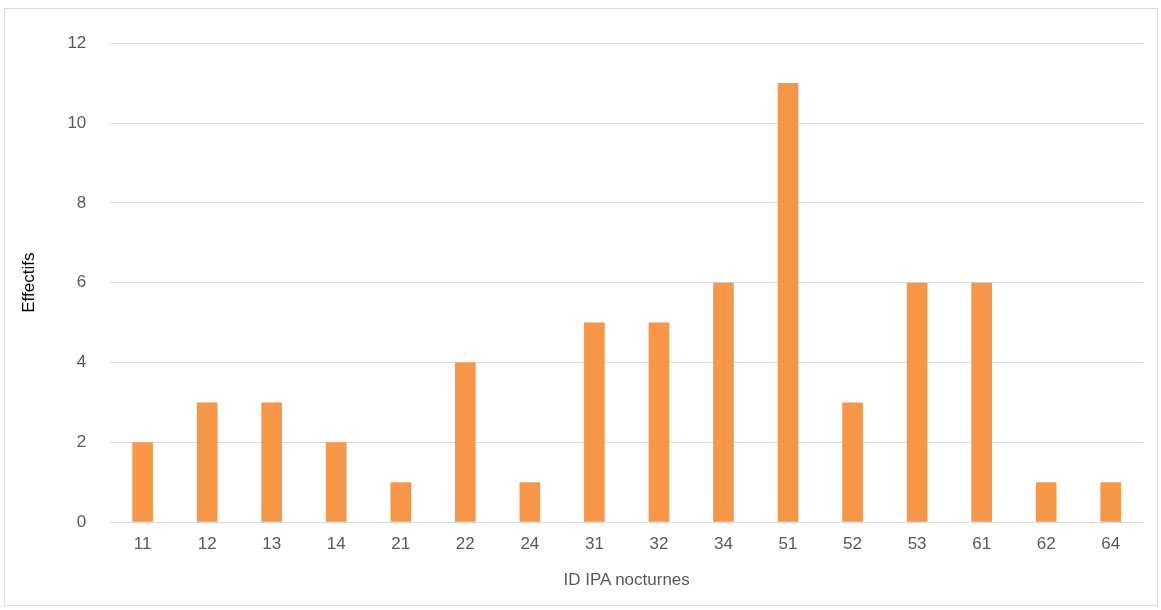 The height and width of the screenshot is (610, 1161). I want to click on x-tick-label: 34, so click(723, 544).